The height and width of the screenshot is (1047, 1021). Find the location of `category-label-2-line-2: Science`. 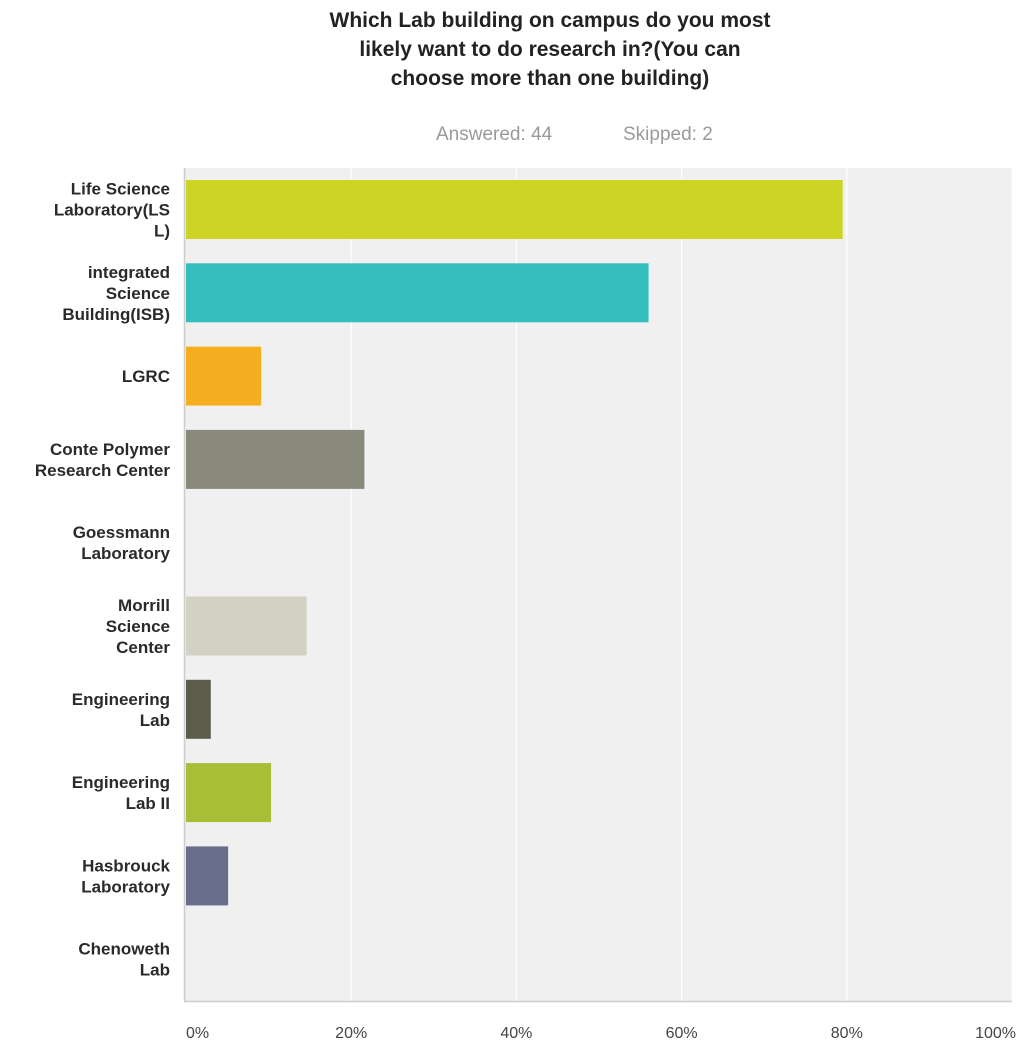

category-label-2-line-2: Science is located at coordinates (138, 293).